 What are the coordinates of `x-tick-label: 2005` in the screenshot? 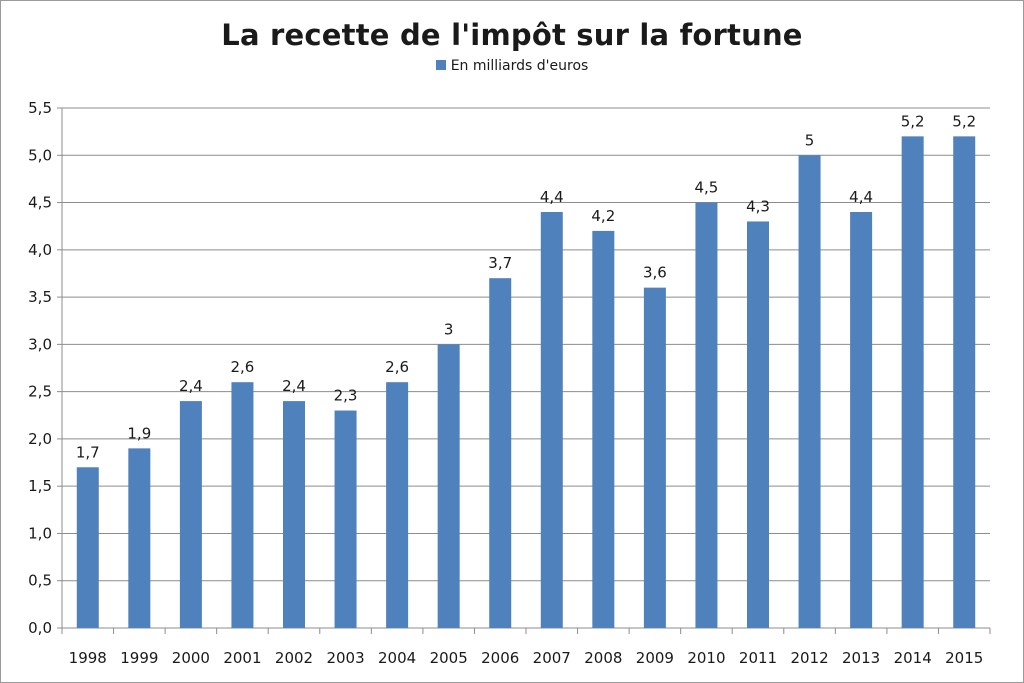 It's located at (449, 658).